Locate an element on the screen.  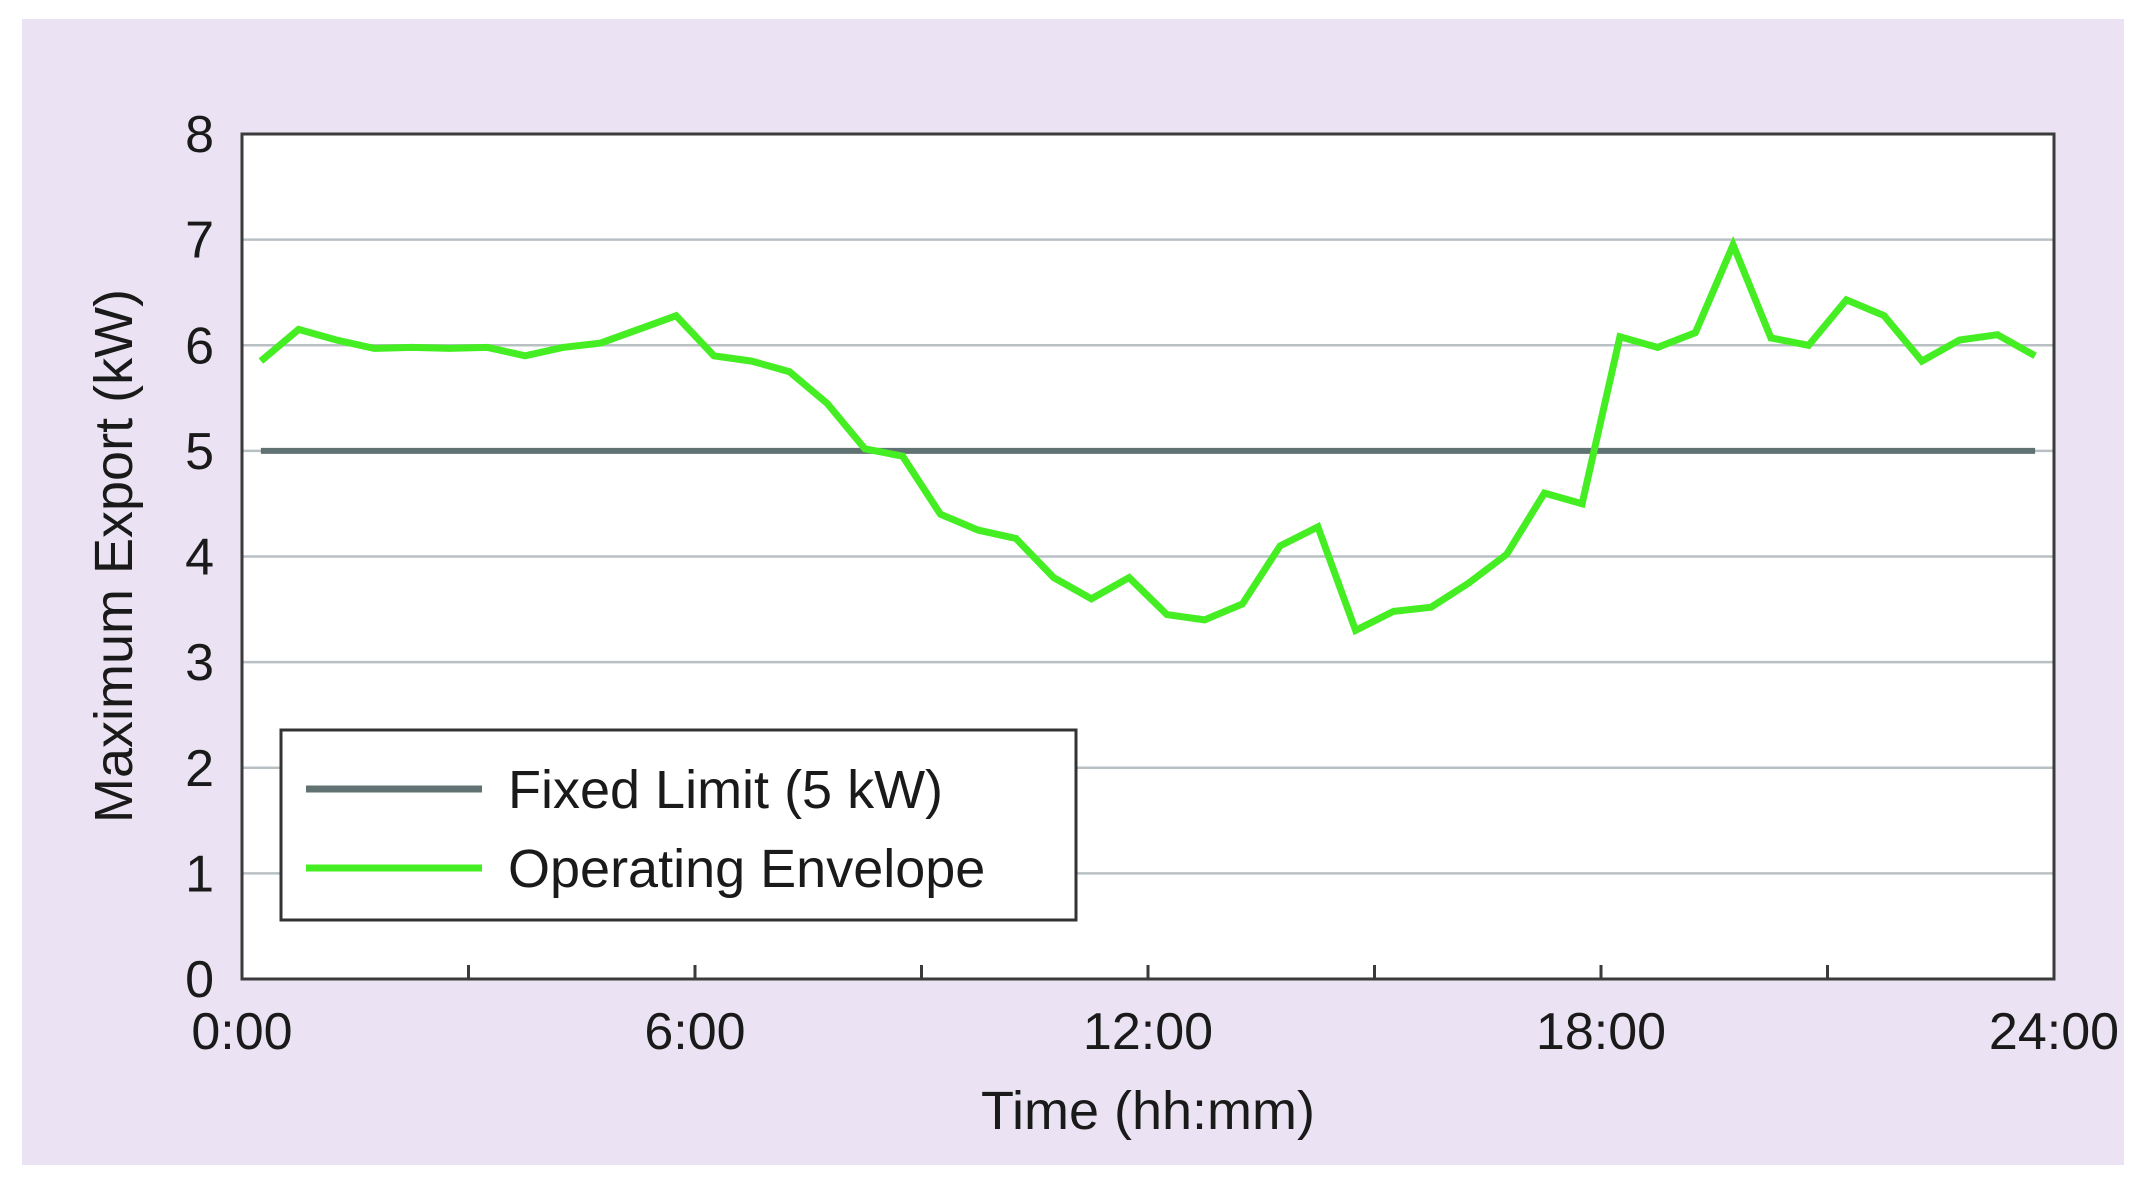
y-tick-label: 4 is located at coordinates (199, 558).